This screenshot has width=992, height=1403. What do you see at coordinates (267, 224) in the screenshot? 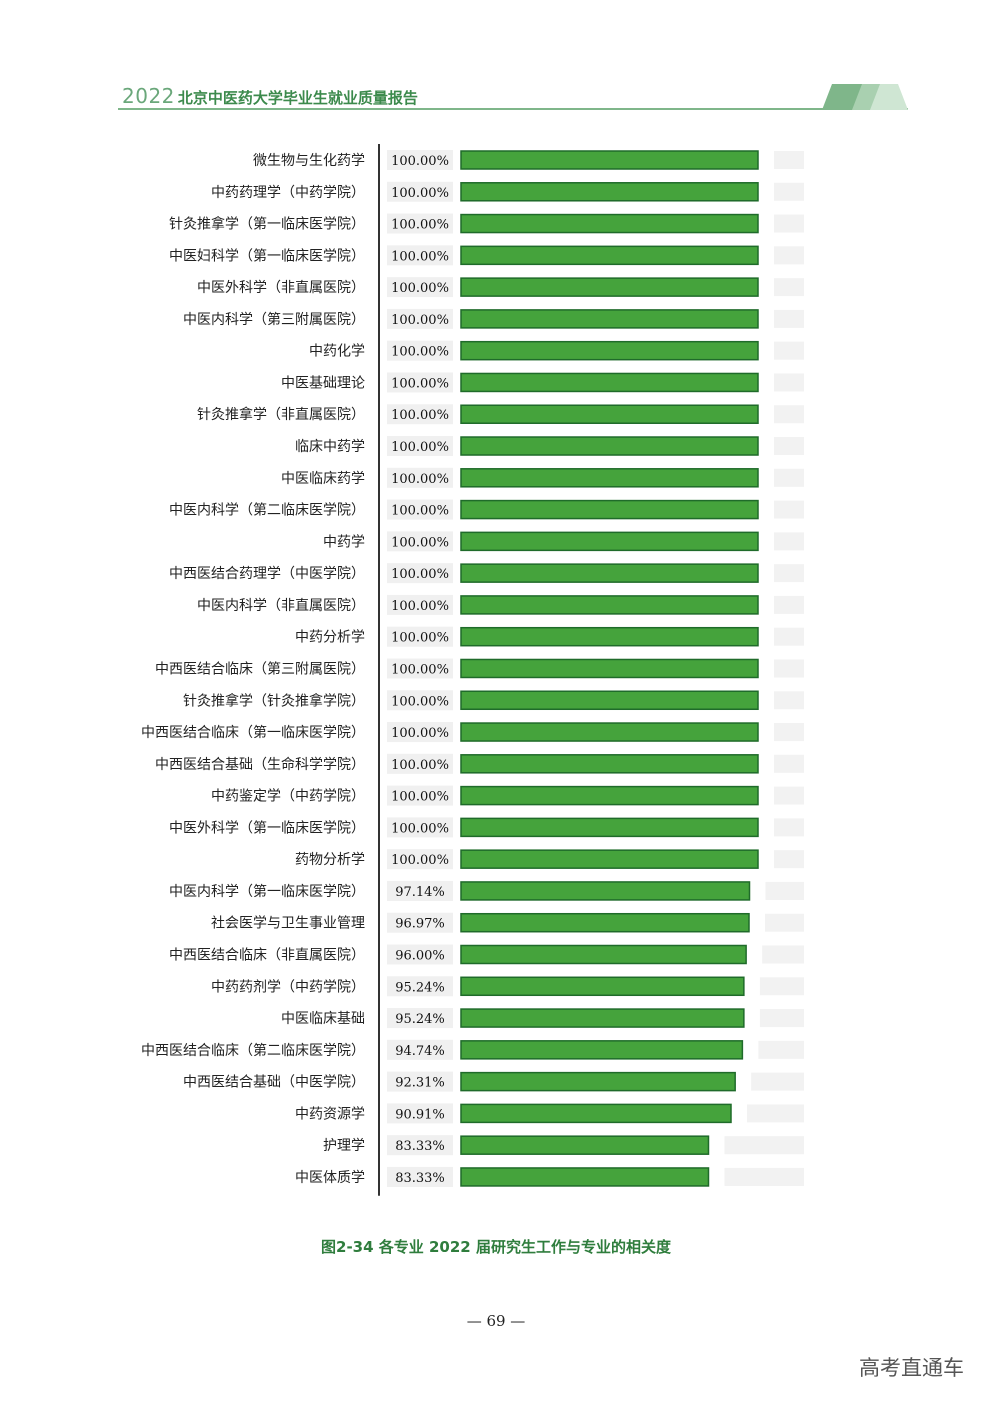
I see `category-label: 针灸推拿学（第一临床医学院）` at bounding box center [267, 224].